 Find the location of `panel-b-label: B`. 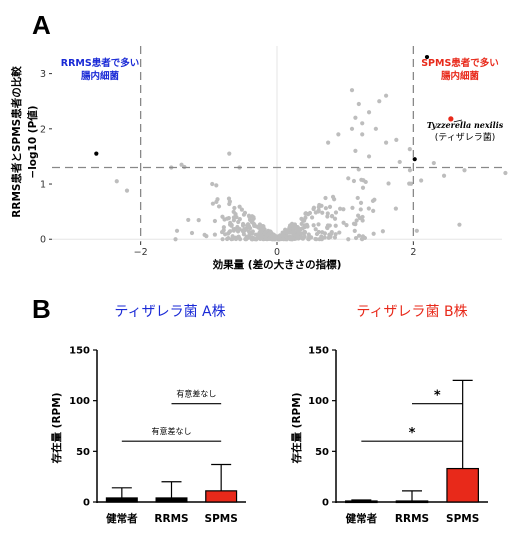

panel-b-label: B is located at coordinates (41, 309).